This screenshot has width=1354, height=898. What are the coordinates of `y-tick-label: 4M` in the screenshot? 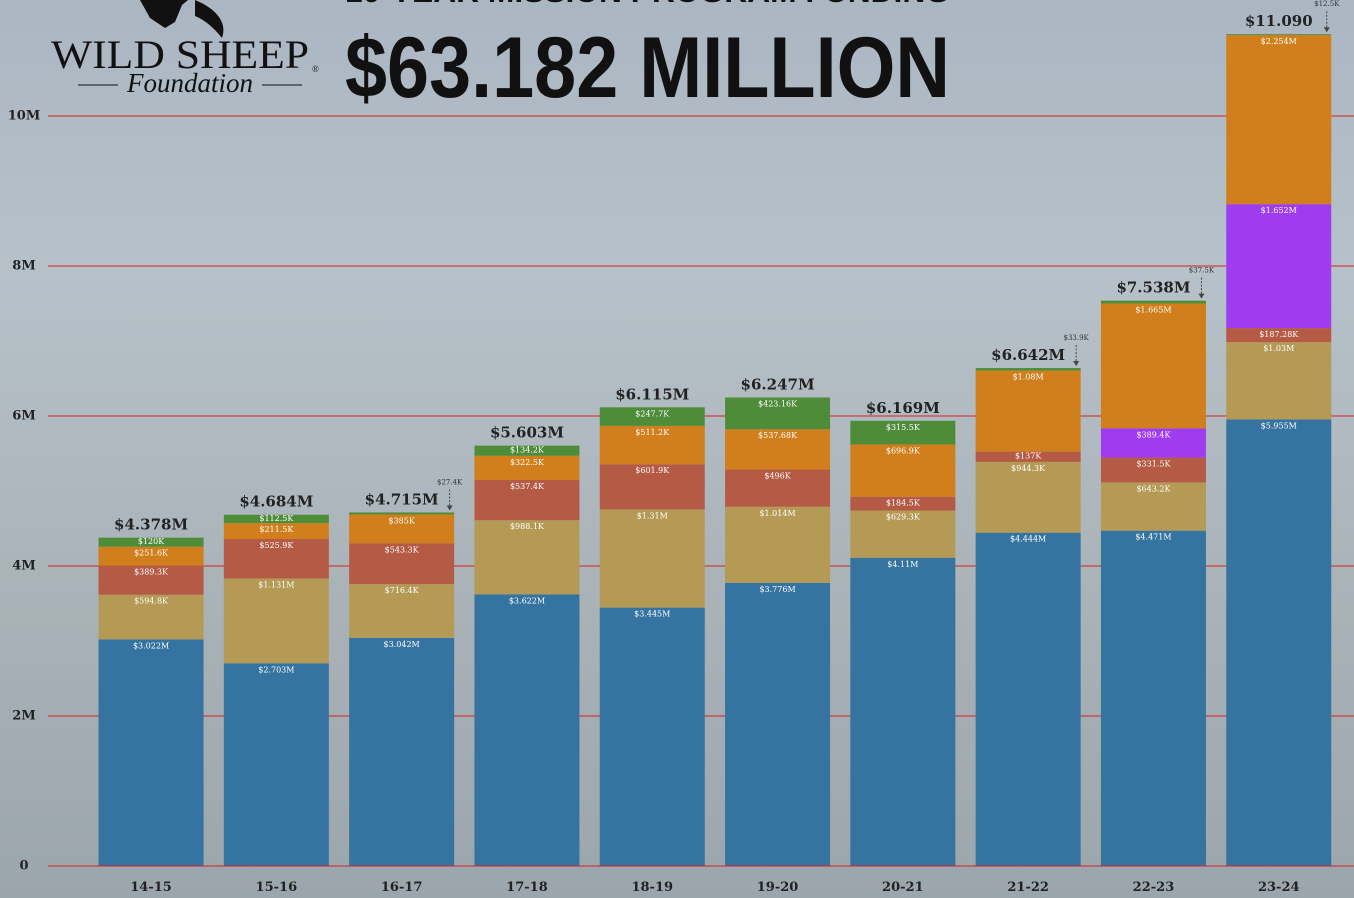 It's located at (23, 566).